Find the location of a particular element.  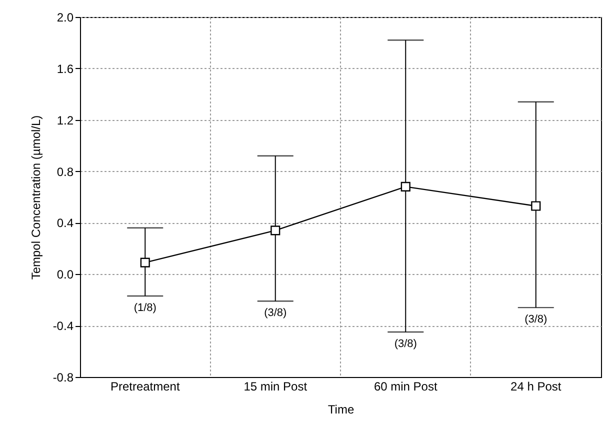

y-tick-label: 0.0 is located at coordinates (65, 275).